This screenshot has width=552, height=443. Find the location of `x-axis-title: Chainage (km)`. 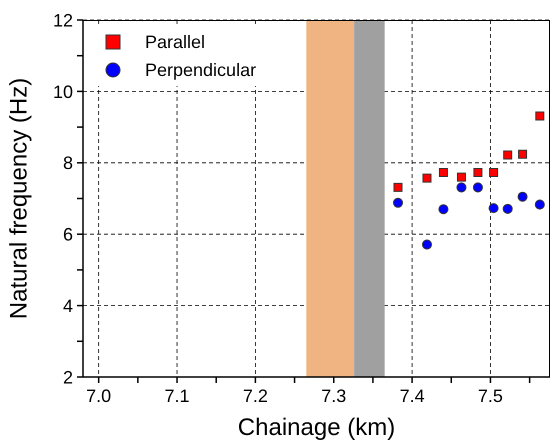

x-axis-title: Chainage (km) is located at coordinates (317, 427).